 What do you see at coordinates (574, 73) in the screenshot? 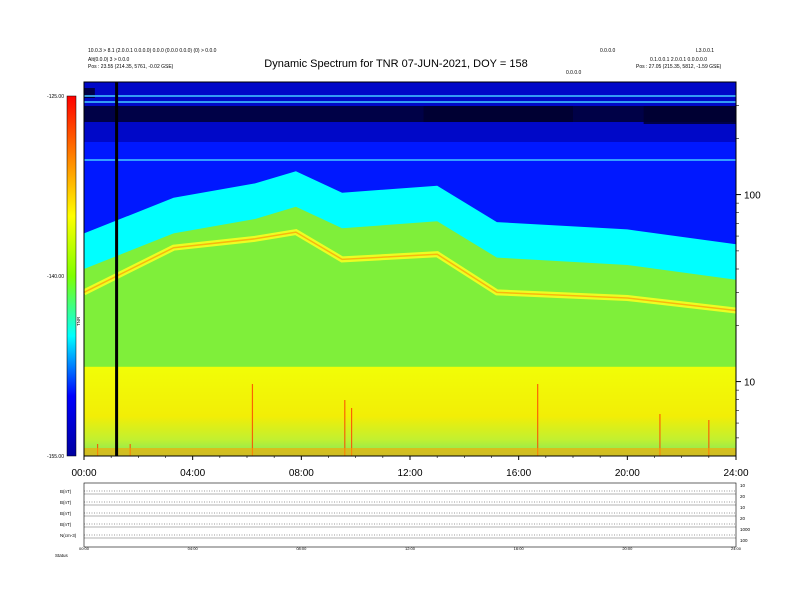
I see `header-meta-near: 0.0.0.0` at bounding box center [574, 73].